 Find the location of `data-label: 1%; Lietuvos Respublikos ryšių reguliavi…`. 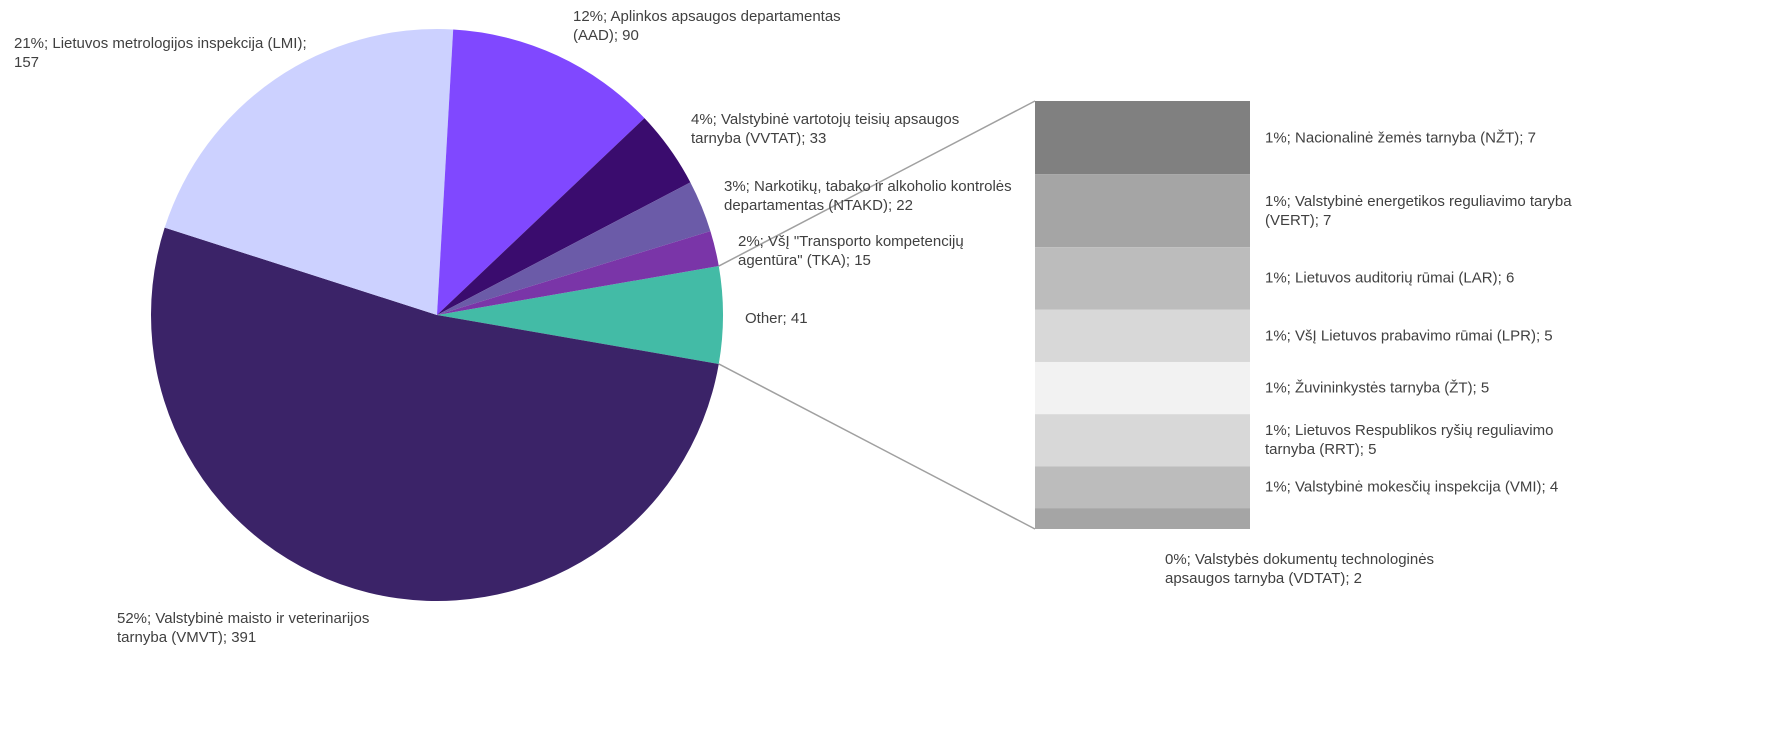

data-label: 1%; Lietuvos Respublikos ryšių reguliavi… is located at coordinates (1409, 440).